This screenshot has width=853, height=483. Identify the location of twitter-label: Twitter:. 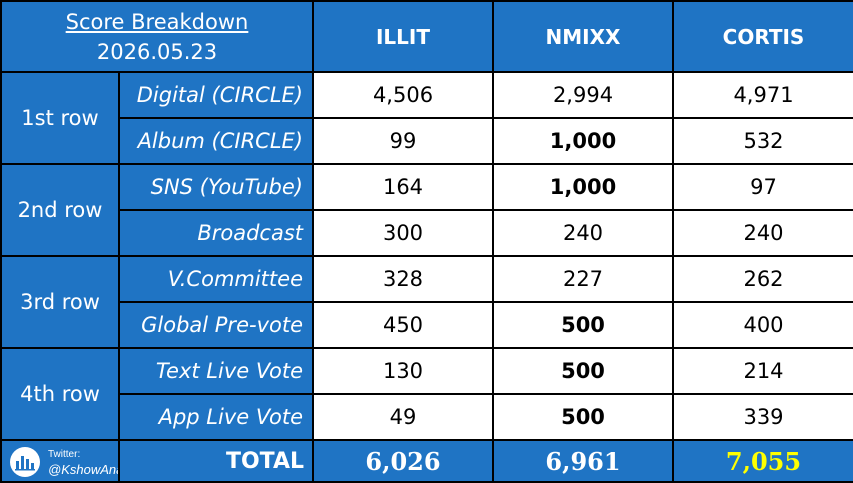
(64, 454).